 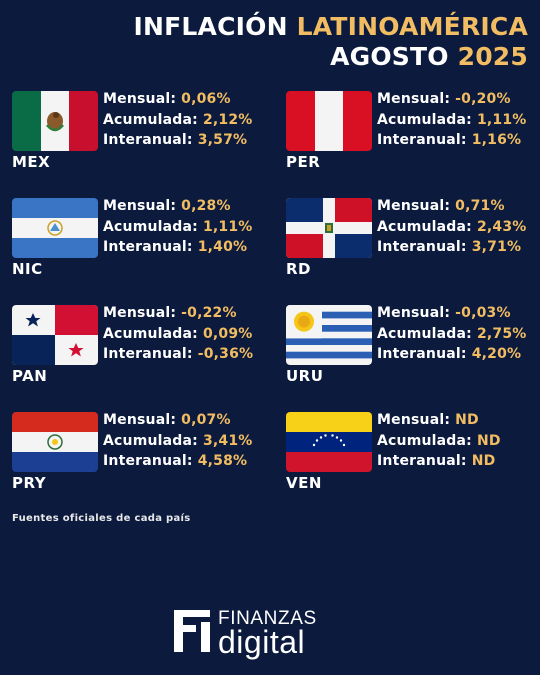 I want to click on country-code: PRY, so click(x=29, y=483).